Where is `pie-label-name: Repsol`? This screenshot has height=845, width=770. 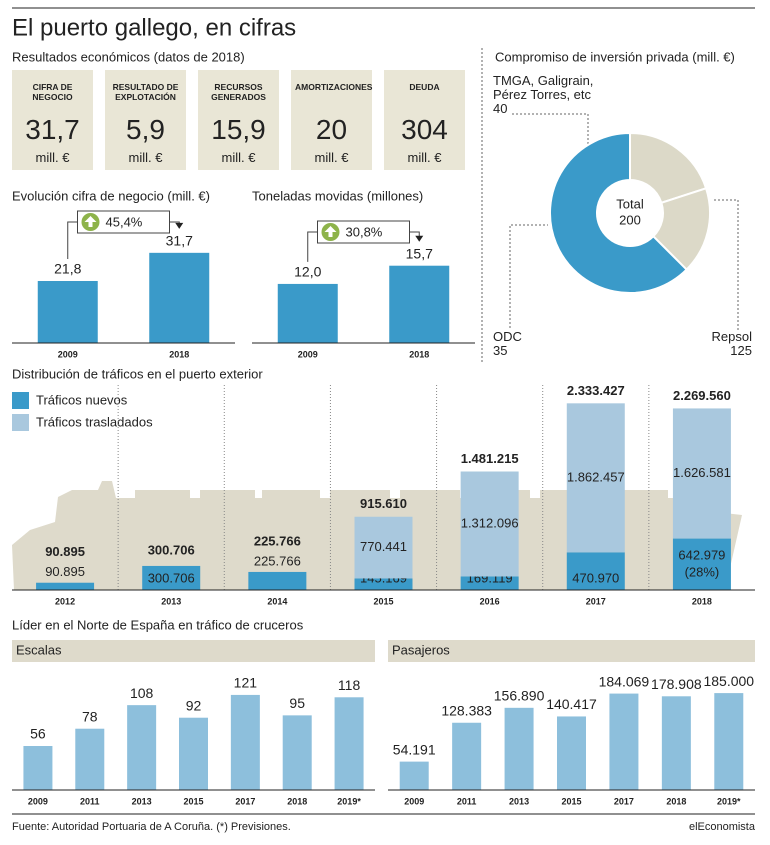 pie-label-name: Repsol is located at coordinates (731, 336).